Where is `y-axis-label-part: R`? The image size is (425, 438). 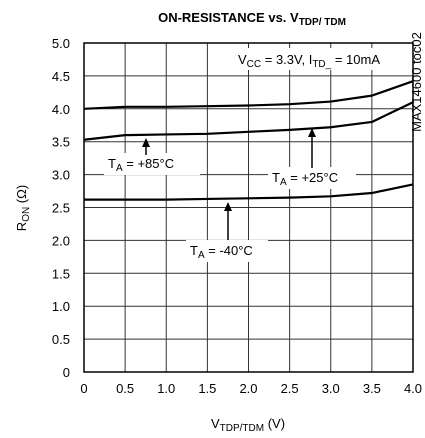 y-axis-label-part: R is located at coordinates (21, 226).